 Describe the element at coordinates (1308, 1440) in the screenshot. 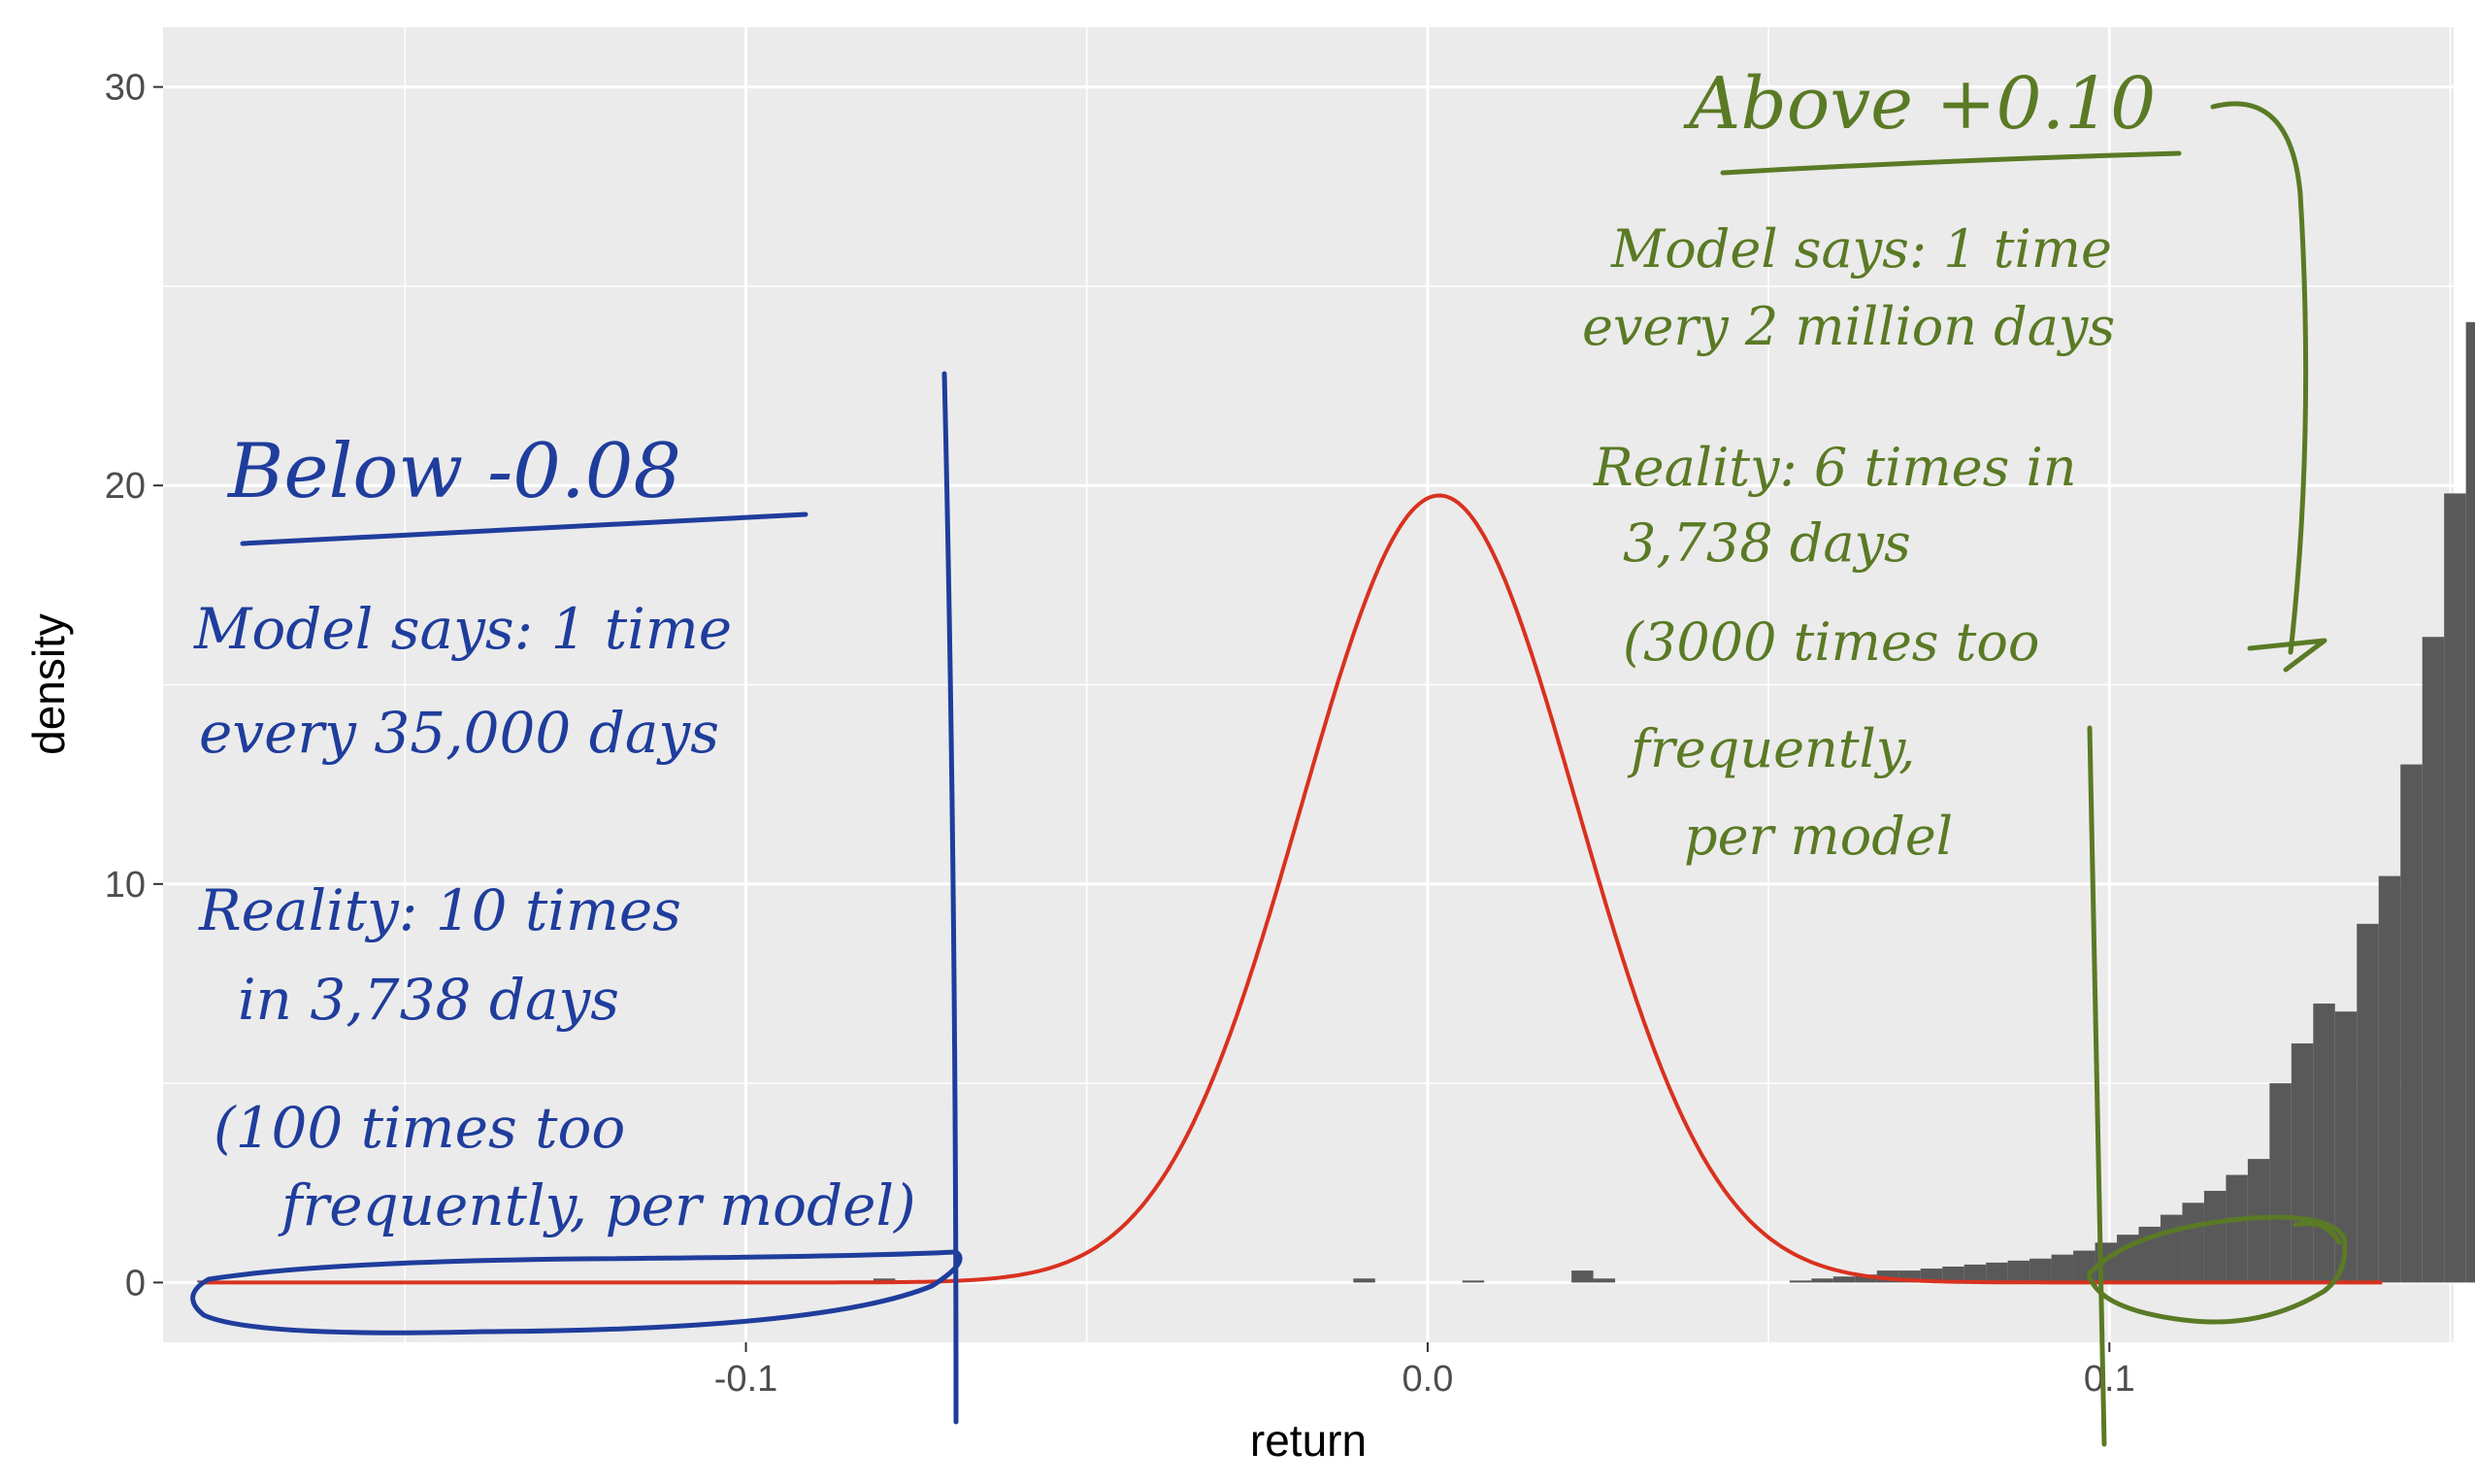

I see `x-axis-title: return` at that location.